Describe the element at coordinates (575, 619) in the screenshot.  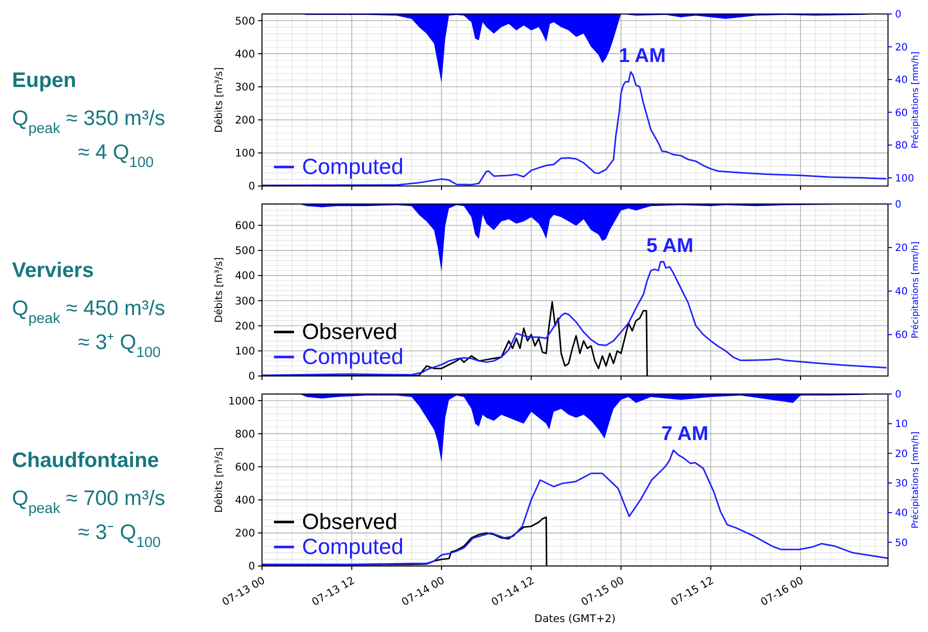
I see `x-axis-title: Dates (GMT+2)` at that location.